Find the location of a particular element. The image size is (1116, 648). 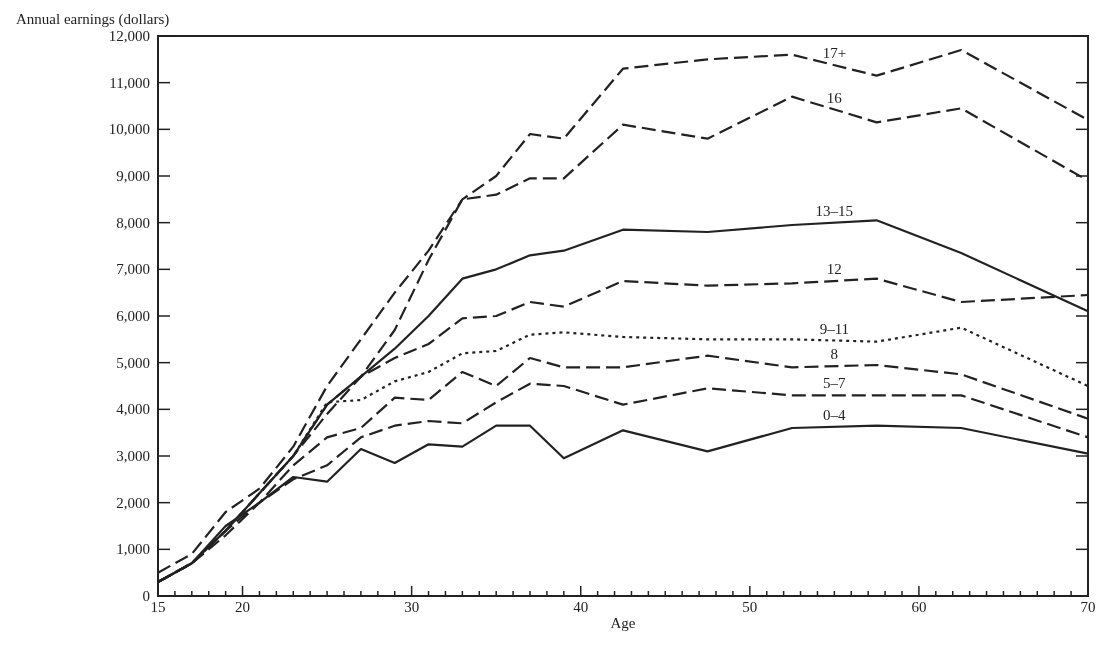

series-label: 12 is located at coordinates (834, 269).